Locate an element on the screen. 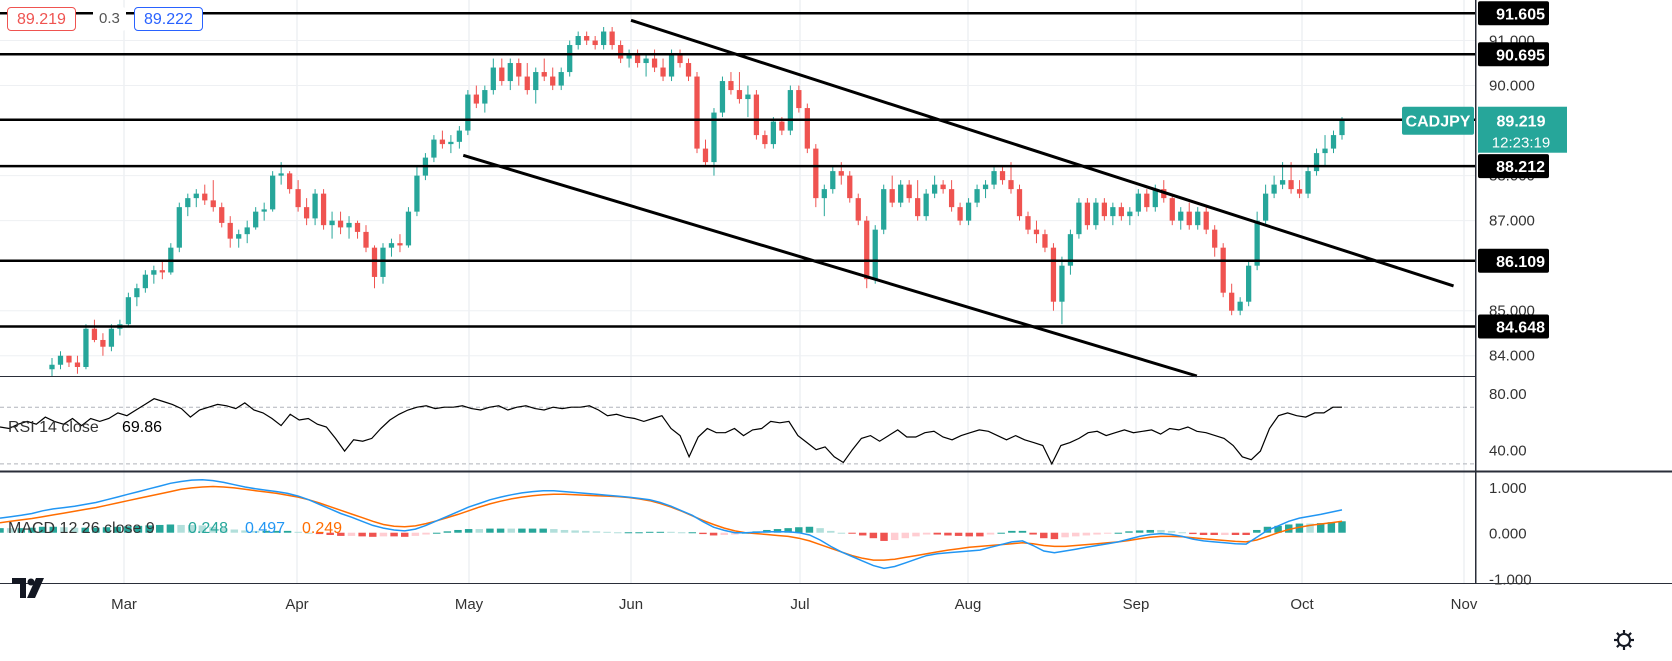 This screenshot has height=661, width=1672. x-tick-label: Mar is located at coordinates (124, 604).